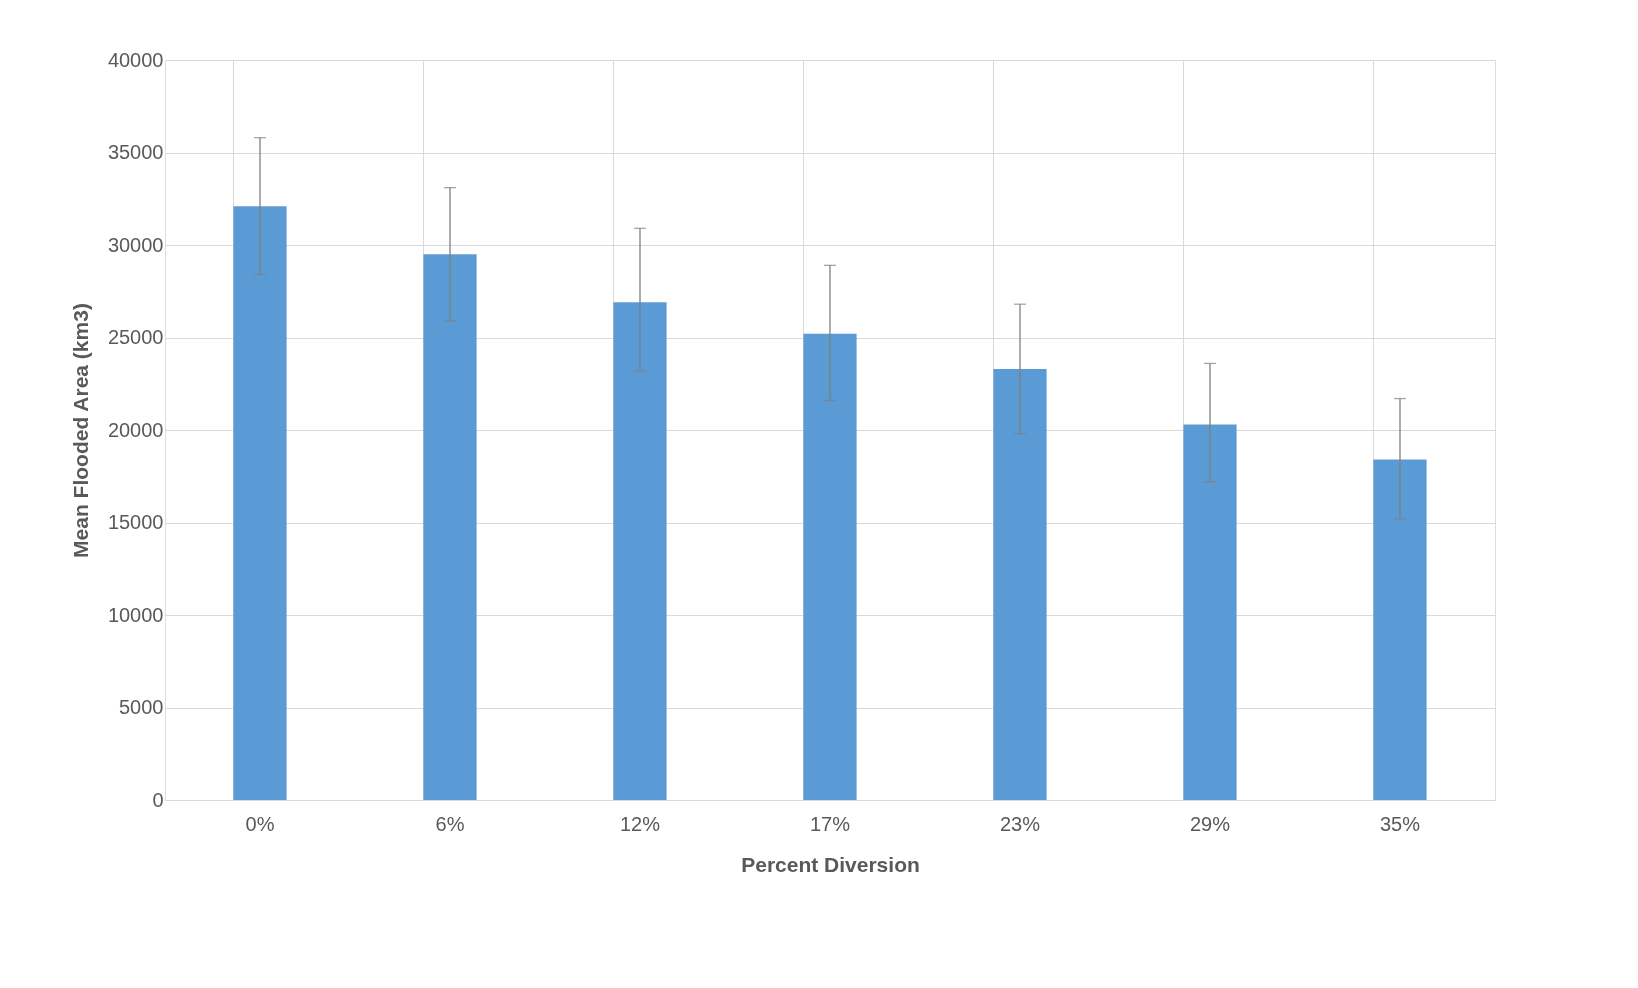 This screenshot has height=988, width=1638. What do you see at coordinates (135, 429) in the screenshot?
I see `y-tick-label: 20000` at bounding box center [135, 429].